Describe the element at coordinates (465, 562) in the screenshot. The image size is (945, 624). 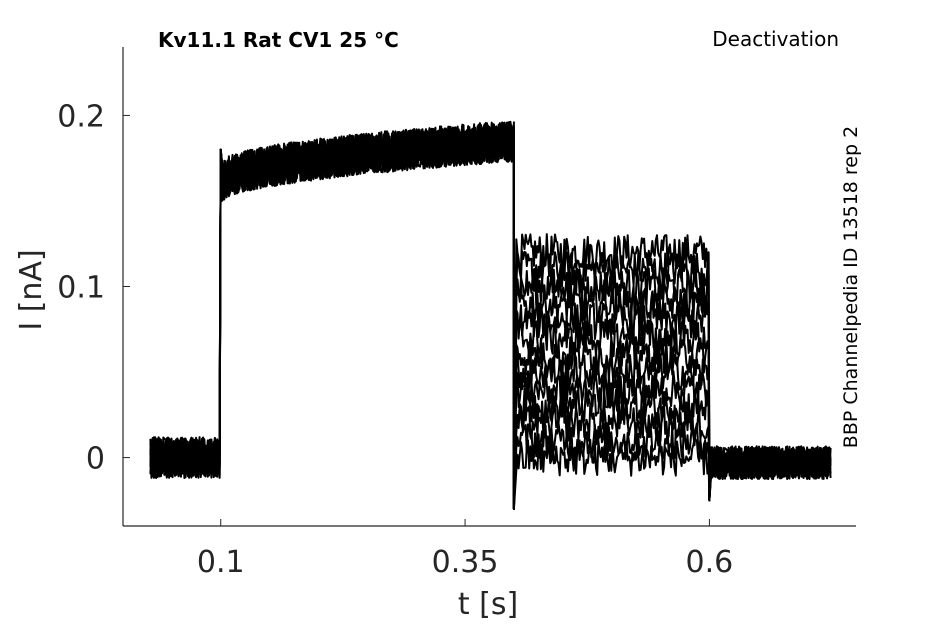
I see `x-tick-label: 0.35` at that location.